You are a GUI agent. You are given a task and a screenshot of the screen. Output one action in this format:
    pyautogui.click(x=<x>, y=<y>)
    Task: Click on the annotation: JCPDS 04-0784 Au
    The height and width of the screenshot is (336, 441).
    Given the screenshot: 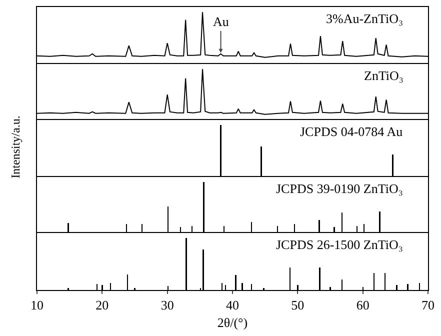 What is the action you would take?
    pyautogui.click(x=352, y=132)
    